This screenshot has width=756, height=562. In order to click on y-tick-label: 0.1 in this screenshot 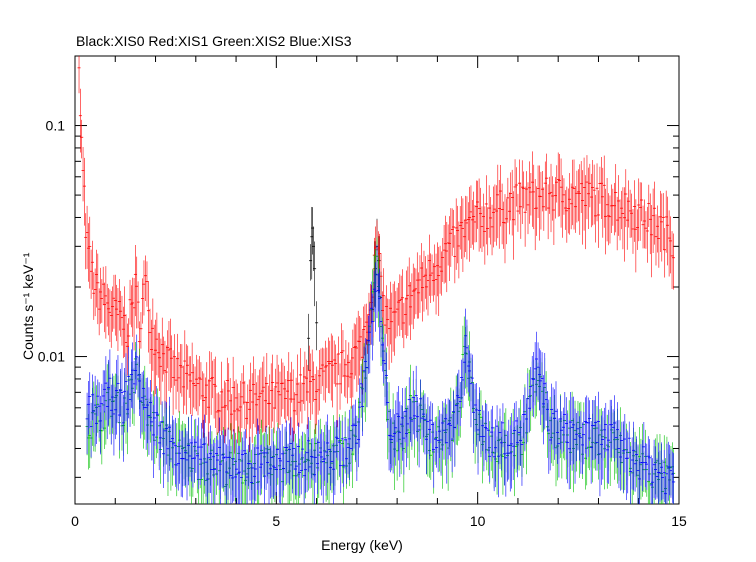, I will do `click(56, 126)`.